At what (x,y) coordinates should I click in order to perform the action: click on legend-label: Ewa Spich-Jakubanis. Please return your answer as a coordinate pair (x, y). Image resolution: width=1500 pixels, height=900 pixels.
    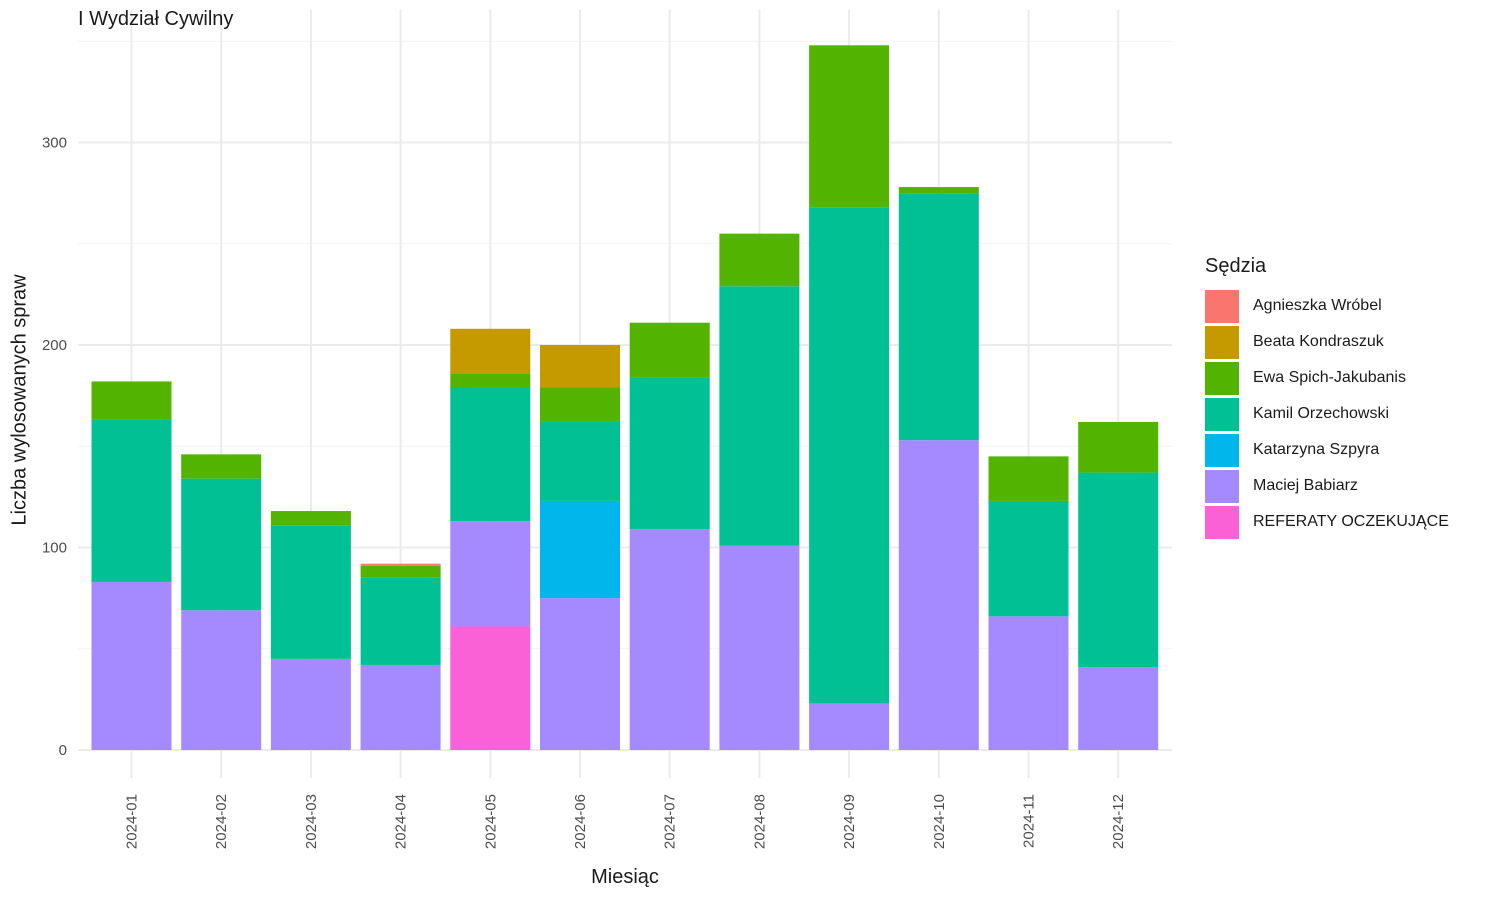
    Looking at the image, I should click on (1329, 377).